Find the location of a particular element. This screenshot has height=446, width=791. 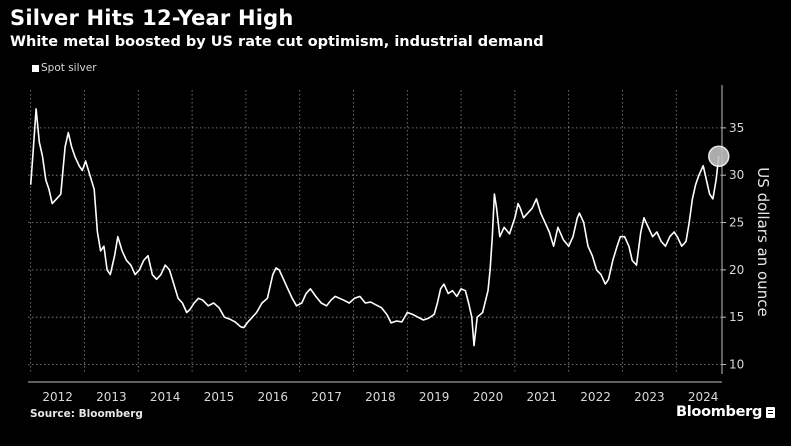

brand-logo: Bloomberg is located at coordinates (726, 412).